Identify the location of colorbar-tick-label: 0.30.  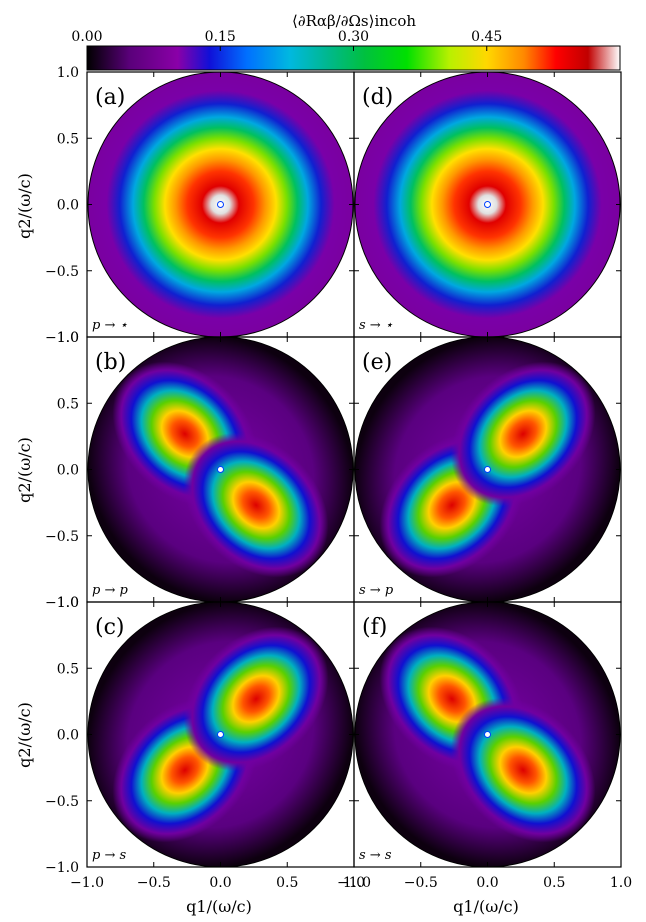
(353, 37).